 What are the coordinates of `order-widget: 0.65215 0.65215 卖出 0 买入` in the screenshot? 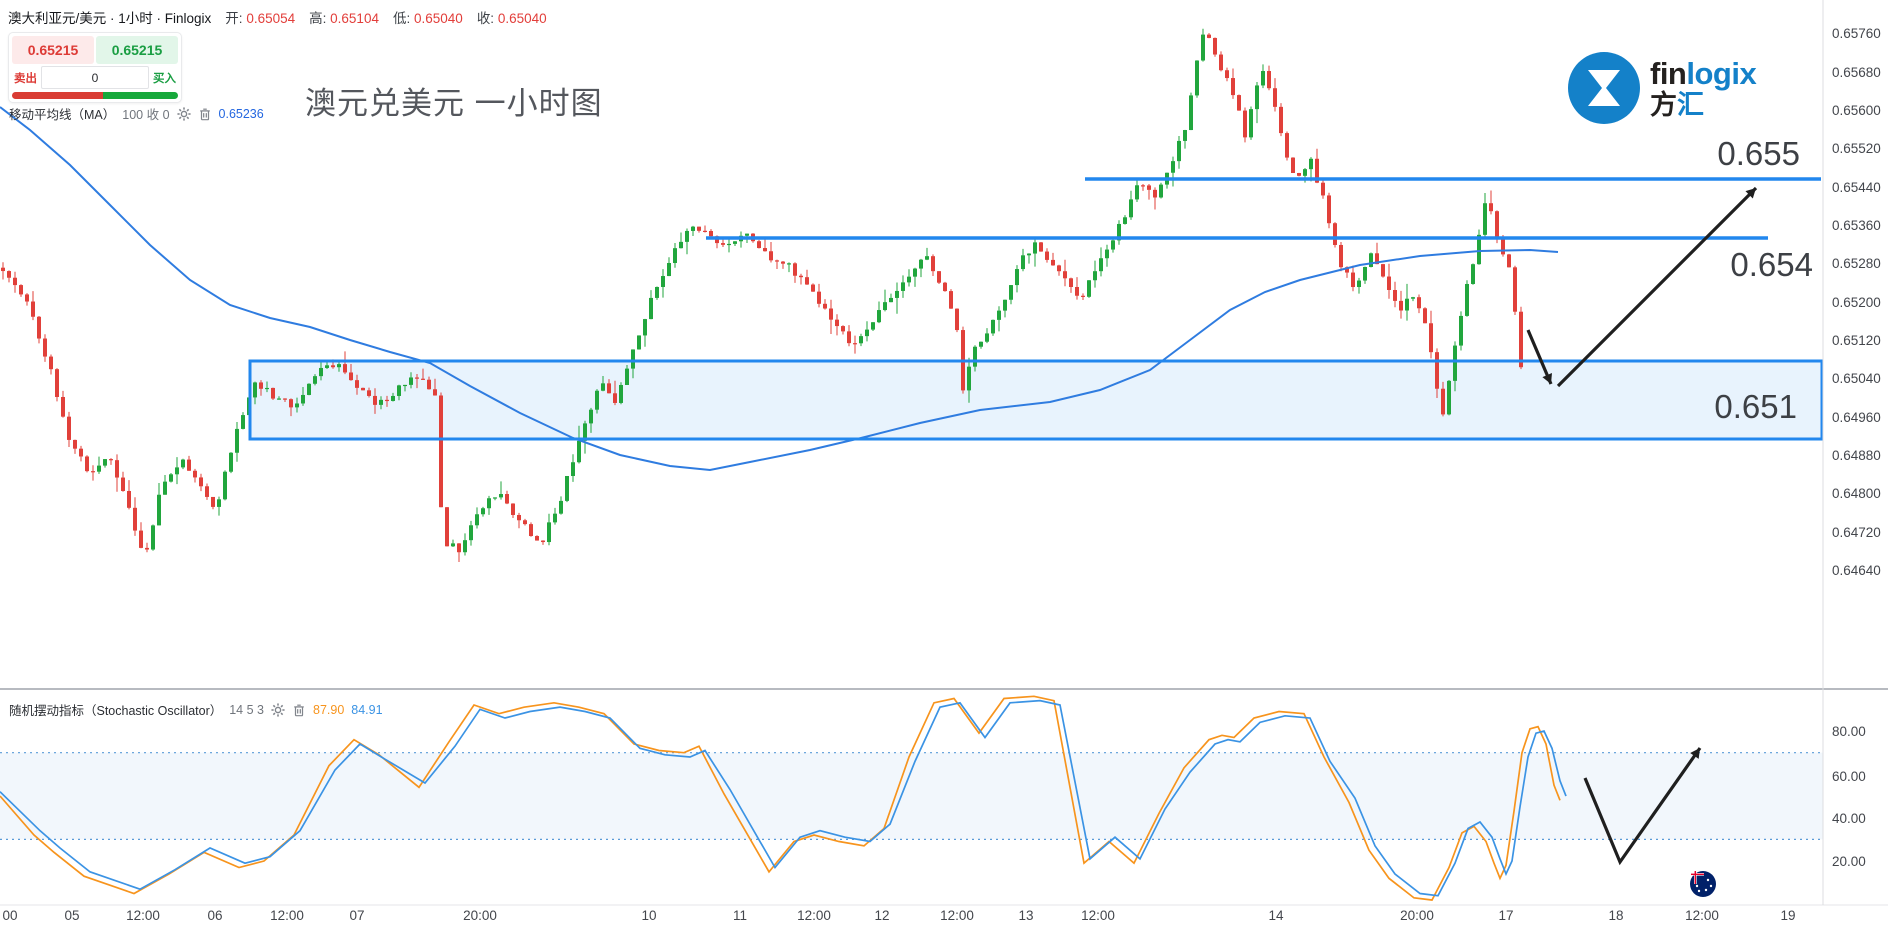 It's located at (95, 67).